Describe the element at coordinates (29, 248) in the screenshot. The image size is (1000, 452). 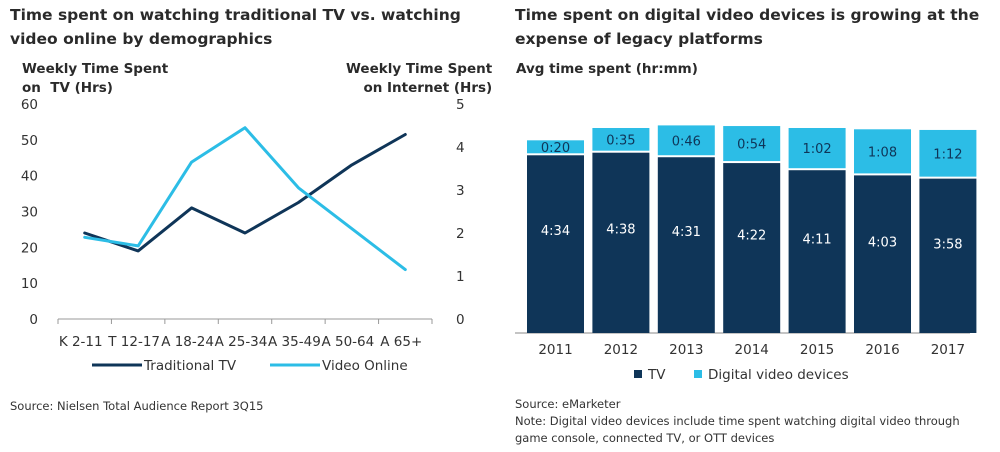
I see `left-y-tick-label: 20` at that location.